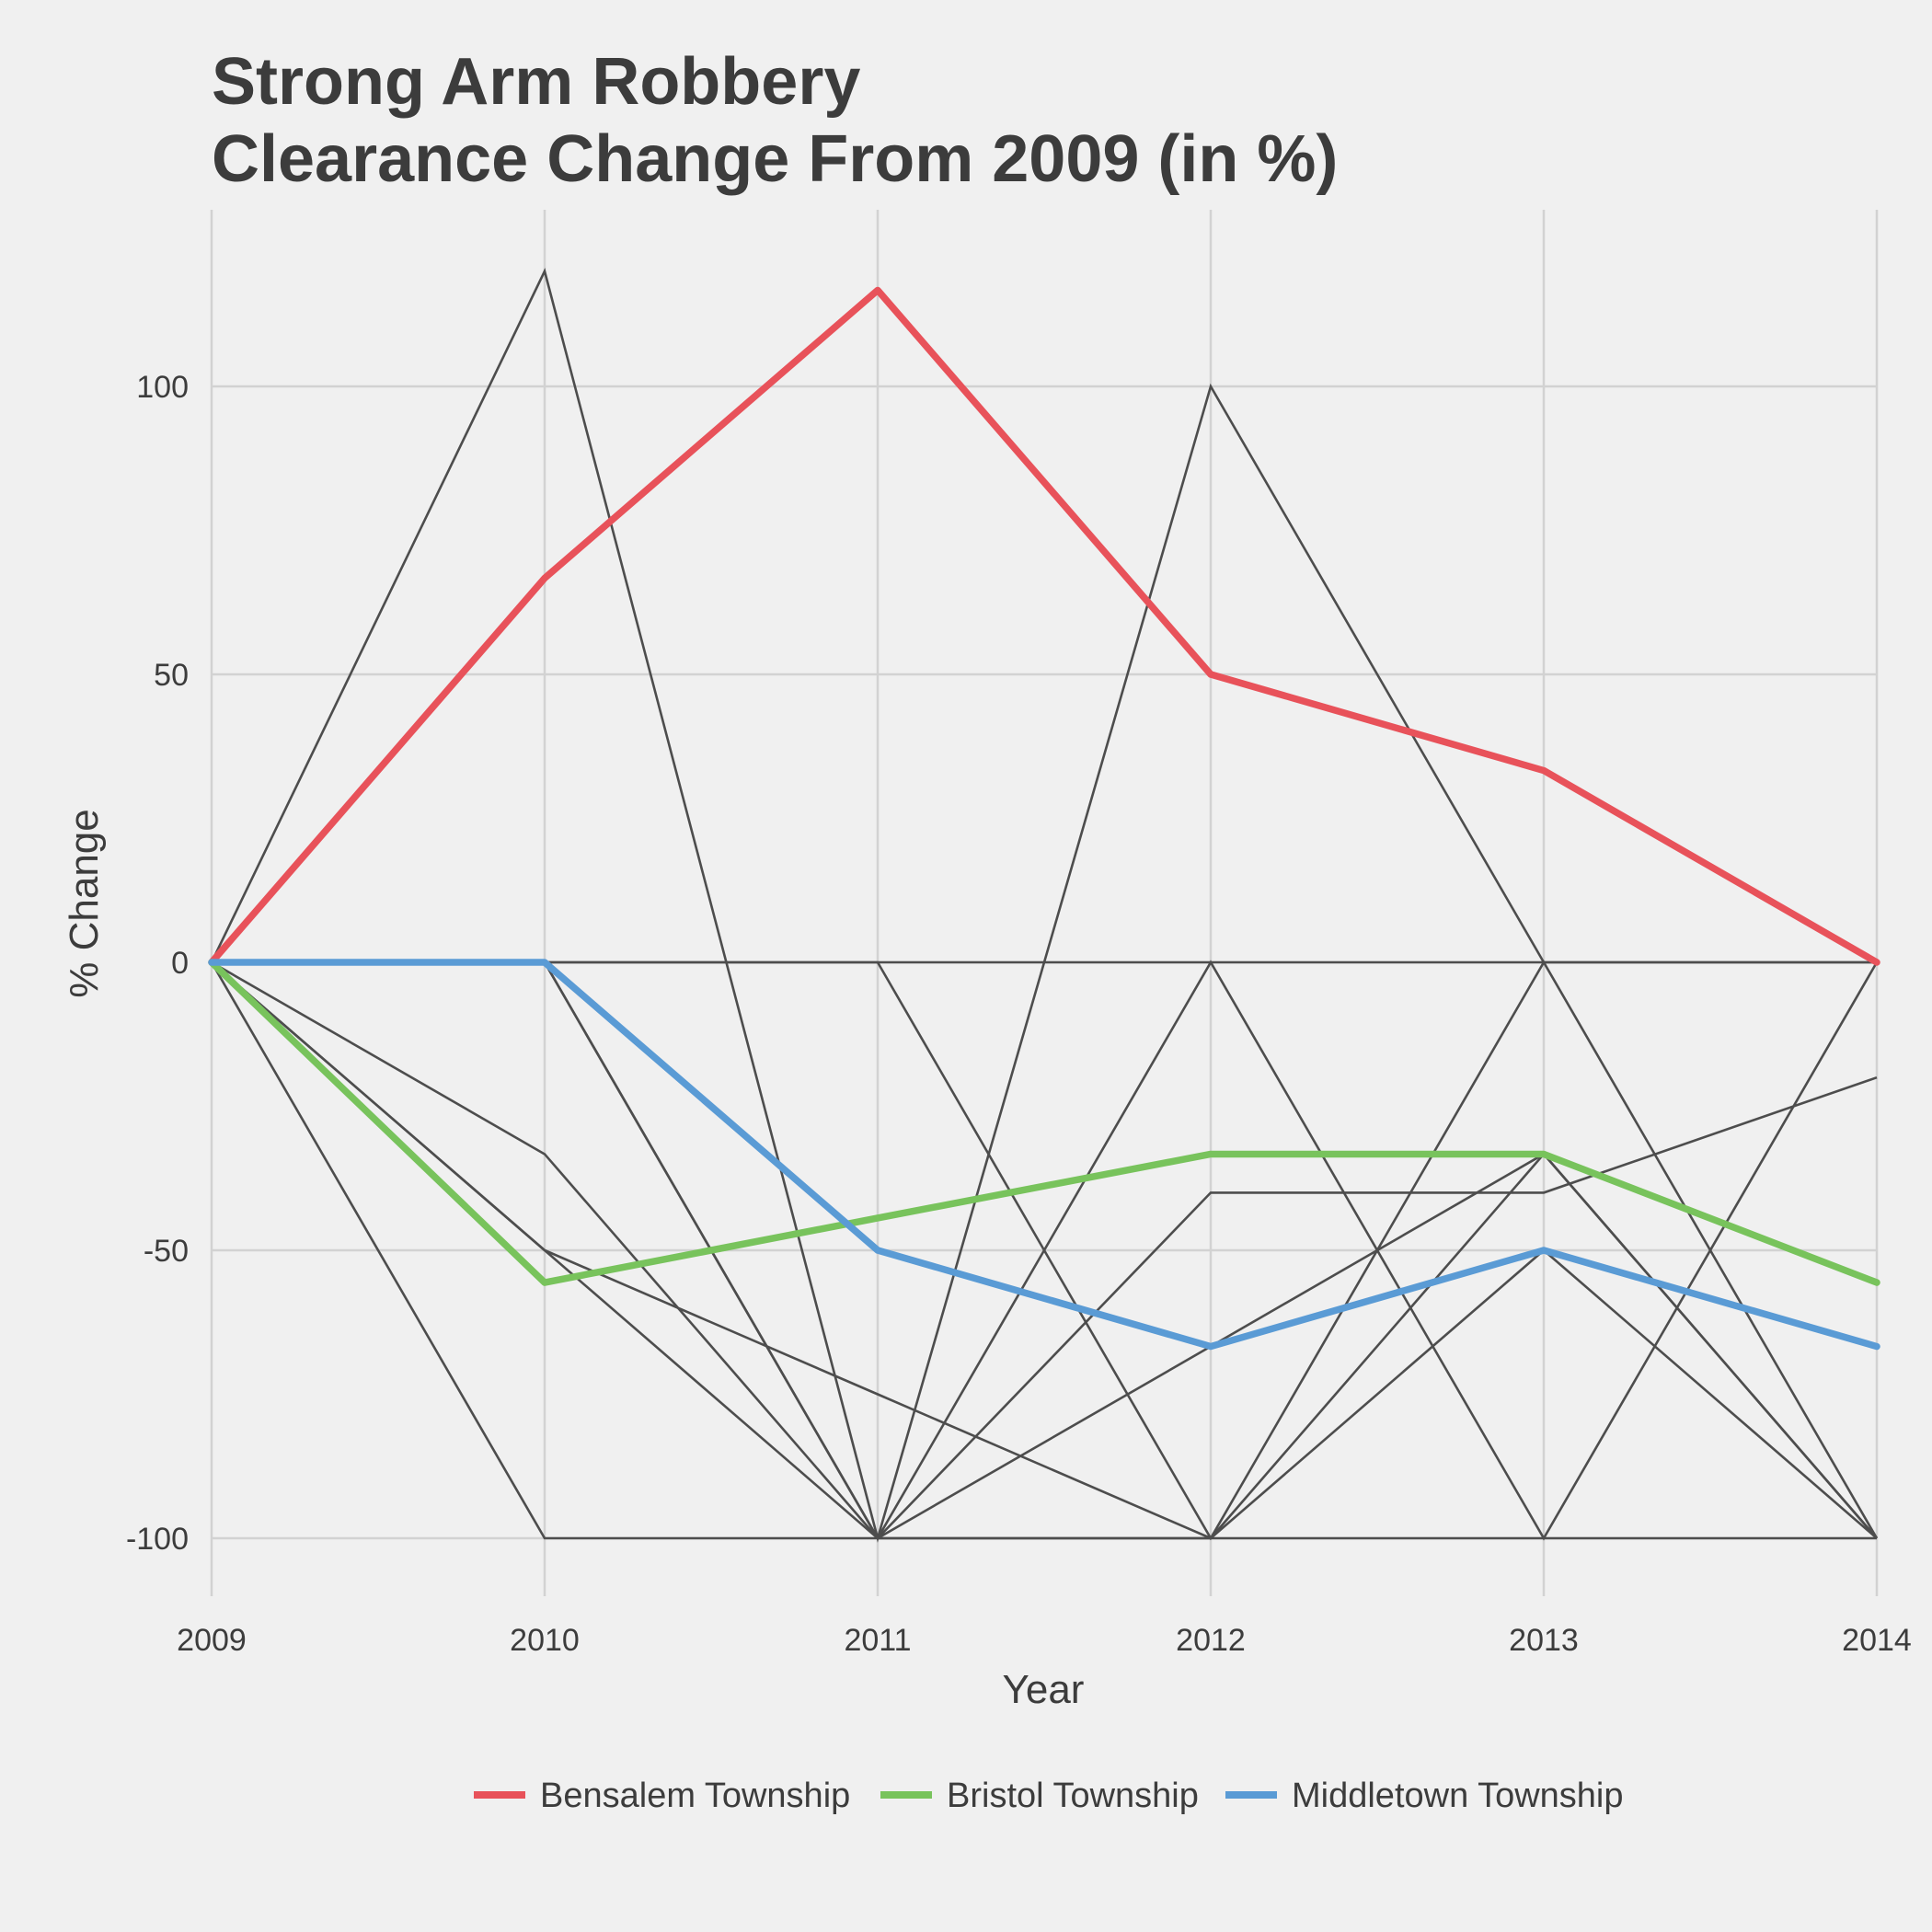 This screenshot has width=1932, height=1932. Describe the element at coordinates (1044, 1689) in the screenshot. I see `x-axis-title: Year` at that location.